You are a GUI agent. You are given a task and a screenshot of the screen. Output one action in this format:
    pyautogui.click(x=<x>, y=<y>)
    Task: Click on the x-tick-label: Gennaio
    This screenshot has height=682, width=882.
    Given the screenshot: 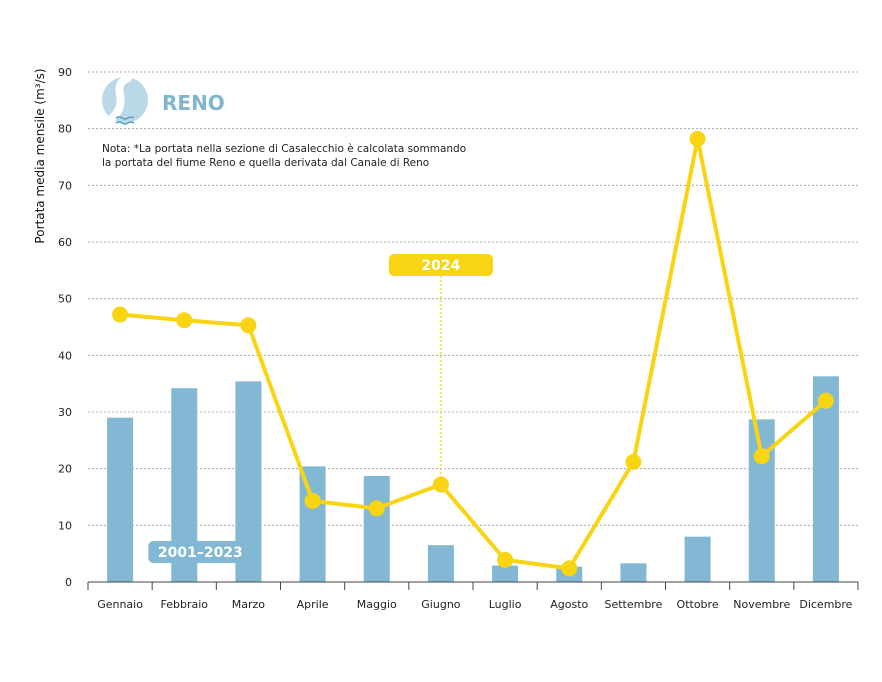 What is the action you would take?
    pyautogui.click(x=120, y=604)
    